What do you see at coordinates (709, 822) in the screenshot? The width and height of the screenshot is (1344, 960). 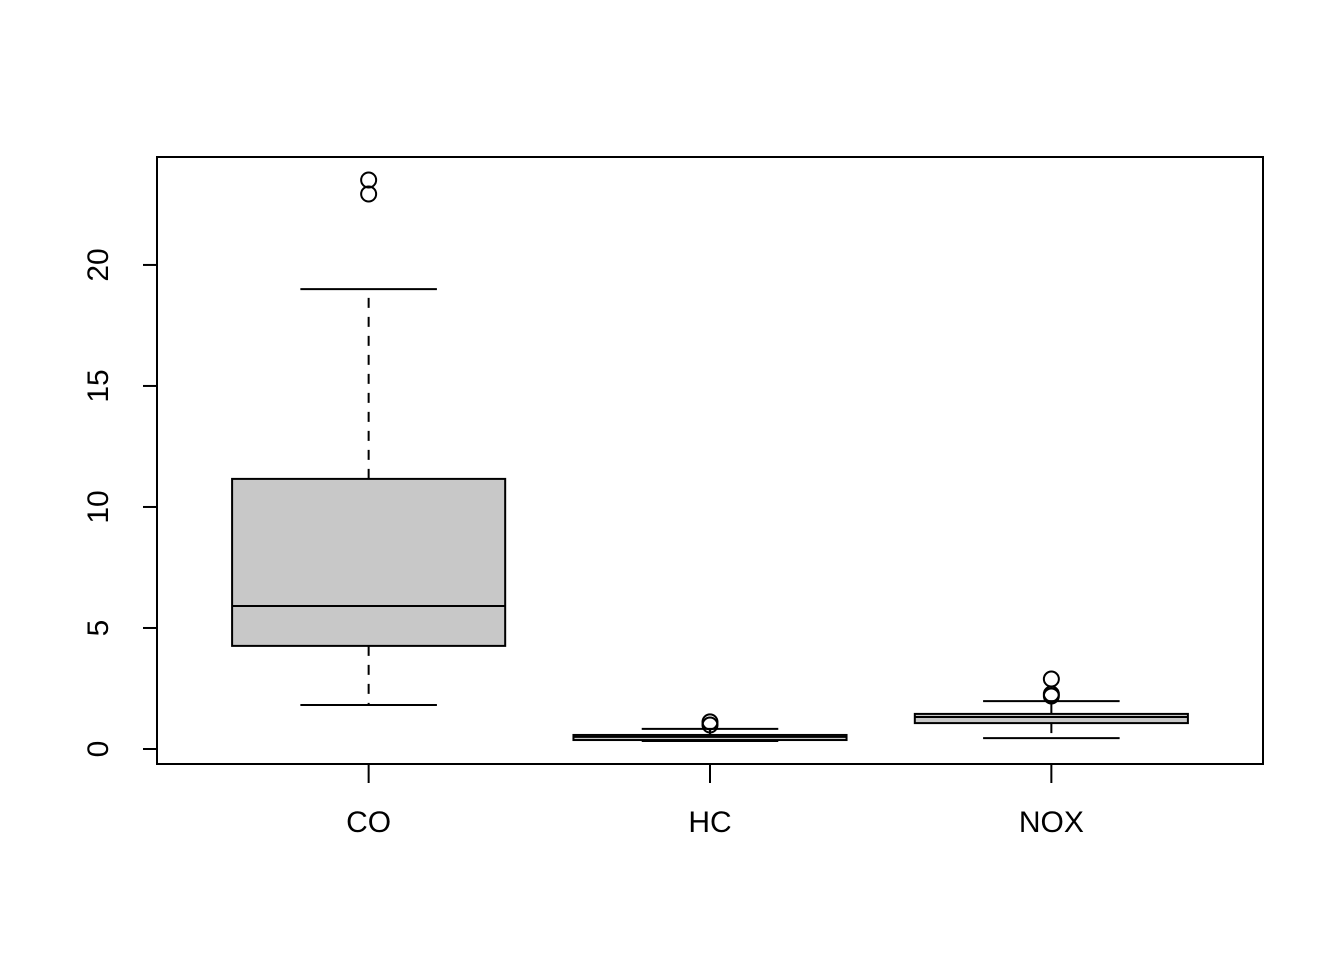 I see `x-tick-label: HC` at bounding box center [709, 822].